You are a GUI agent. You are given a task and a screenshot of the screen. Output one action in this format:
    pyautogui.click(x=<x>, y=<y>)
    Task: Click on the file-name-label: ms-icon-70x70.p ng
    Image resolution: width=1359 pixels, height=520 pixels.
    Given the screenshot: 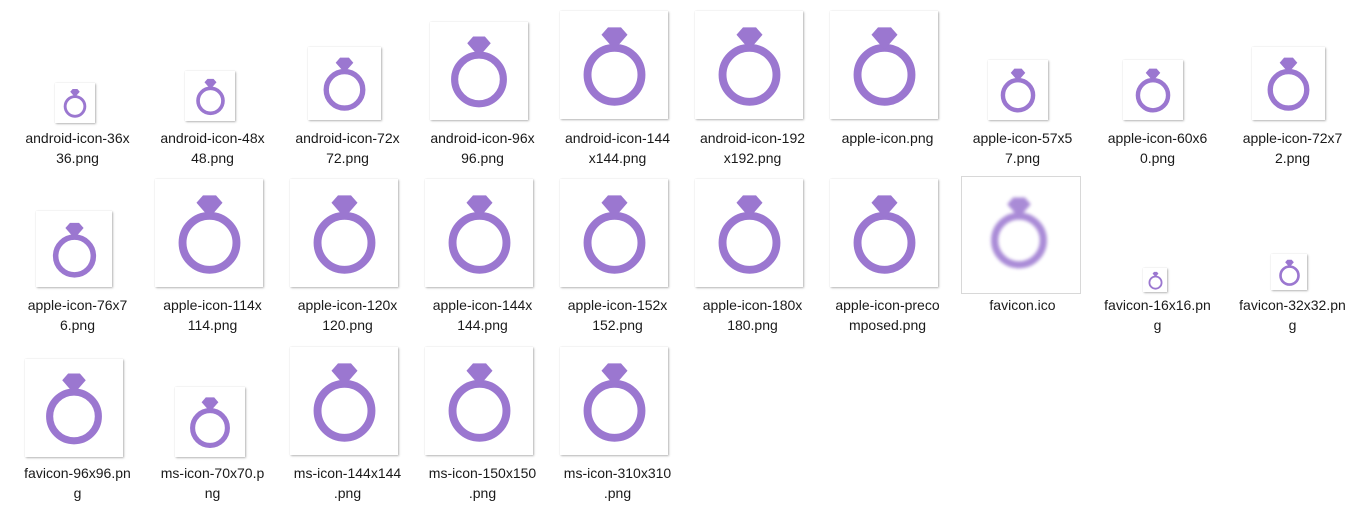 What is the action you would take?
    pyautogui.click(x=212, y=483)
    